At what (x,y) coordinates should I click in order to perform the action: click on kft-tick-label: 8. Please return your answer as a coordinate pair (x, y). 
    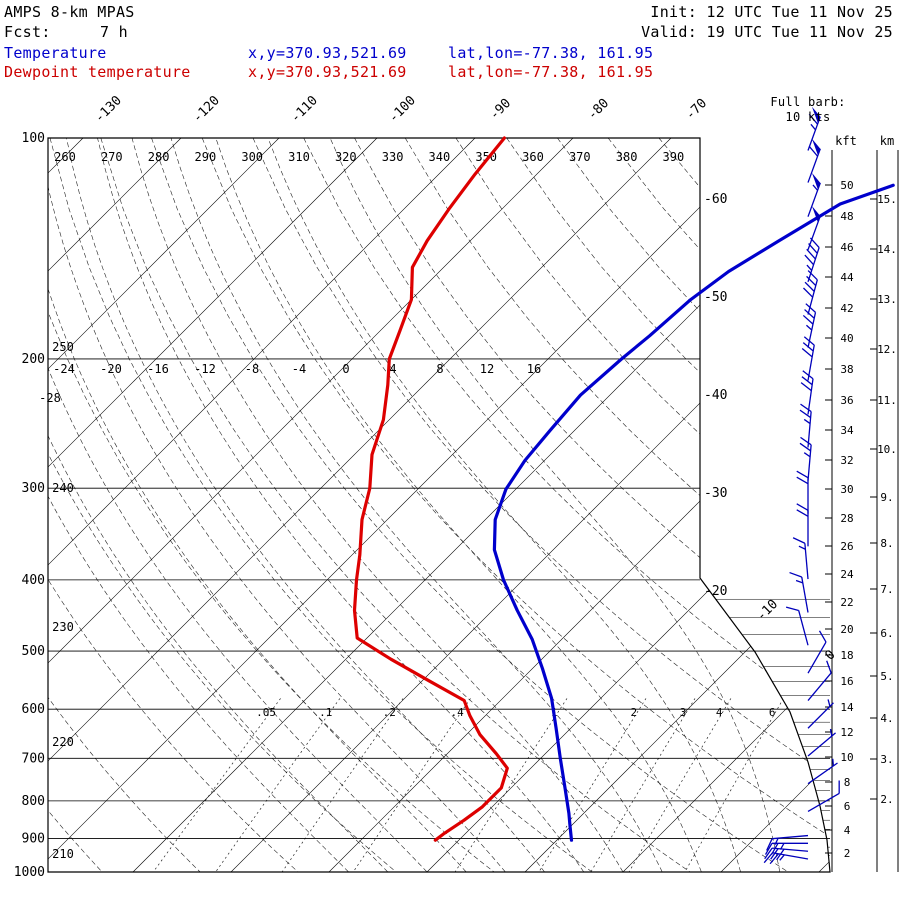
    Looking at the image, I should click on (847, 782).